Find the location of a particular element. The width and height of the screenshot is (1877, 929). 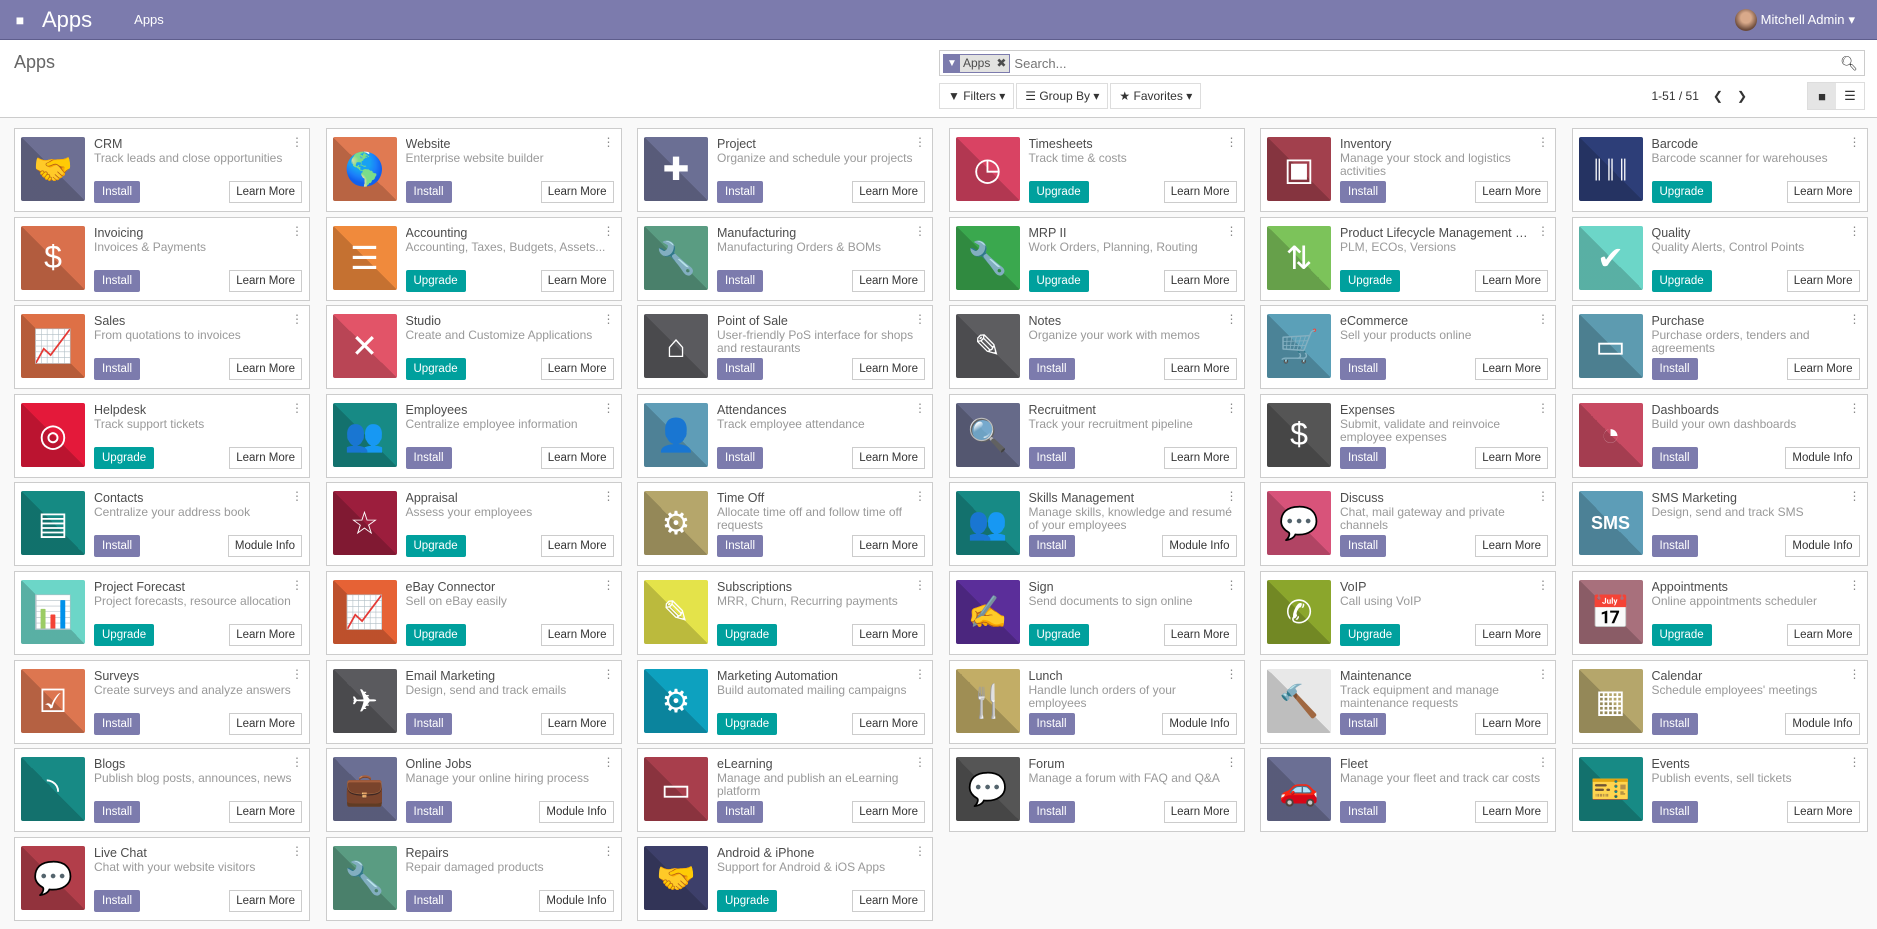

favorites-button: ★ Favorites ▾ is located at coordinates (1156, 96).